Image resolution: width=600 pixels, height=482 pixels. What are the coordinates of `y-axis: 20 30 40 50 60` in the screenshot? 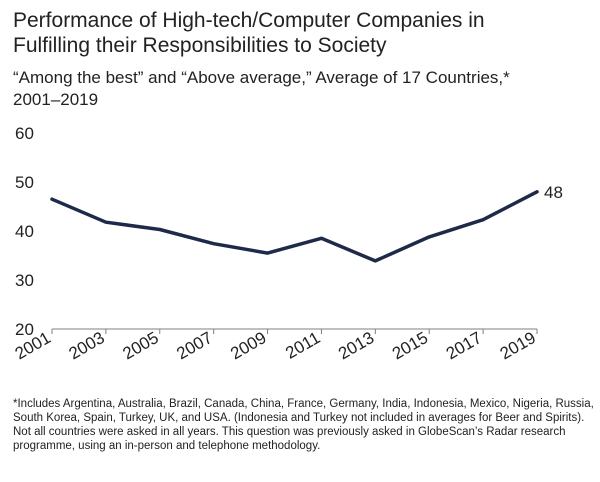 It's located at (24, 231).